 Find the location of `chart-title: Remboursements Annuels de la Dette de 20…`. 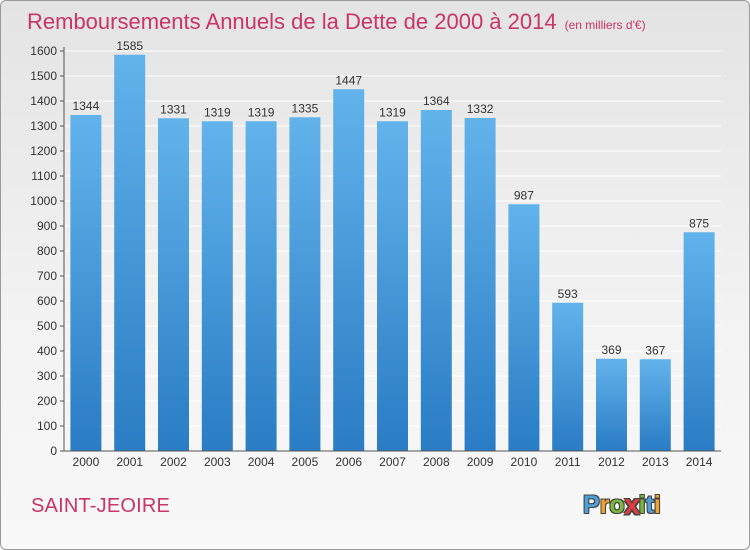

chart-title: Remboursements Annuels de la Dette de 20… is located at coordinates (336, 22).